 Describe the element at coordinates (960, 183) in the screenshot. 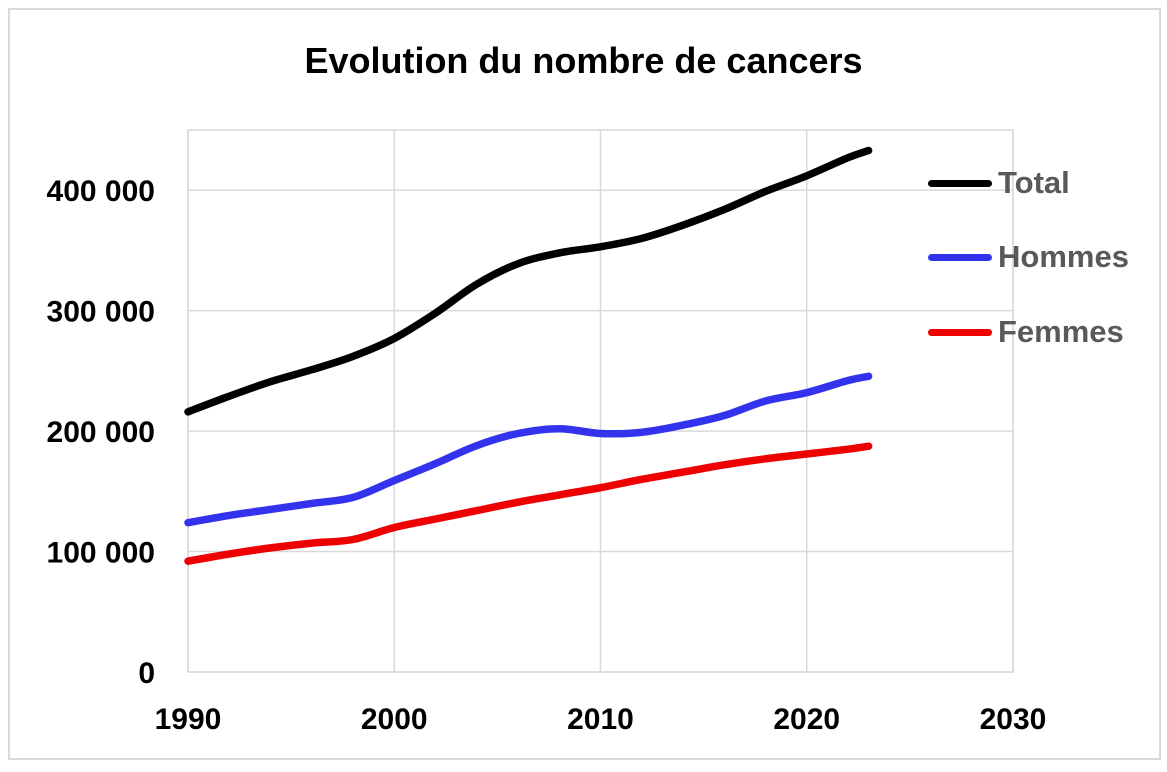

I see `legend-line-sample-total` at that location.